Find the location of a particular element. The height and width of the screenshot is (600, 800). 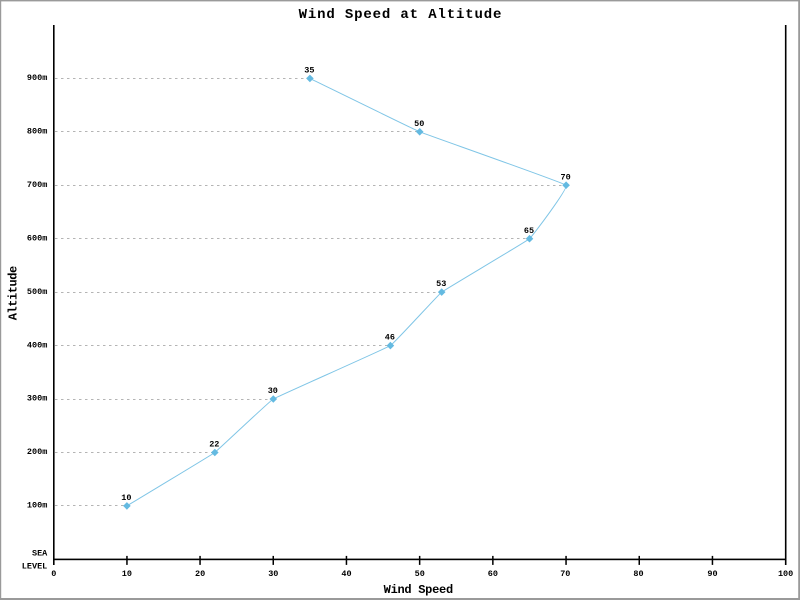

svg-text: 0 is located at coordinates (53, 574).